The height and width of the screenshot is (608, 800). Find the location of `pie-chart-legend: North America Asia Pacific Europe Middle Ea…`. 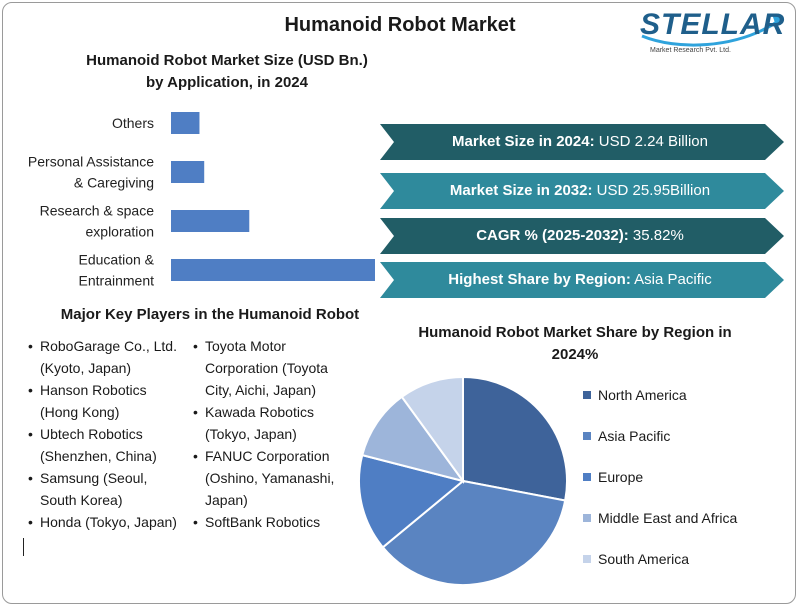

pie-chart-legend: North America Asia Pacific Europe Middle Ea… is located at coordinates (660, 487).